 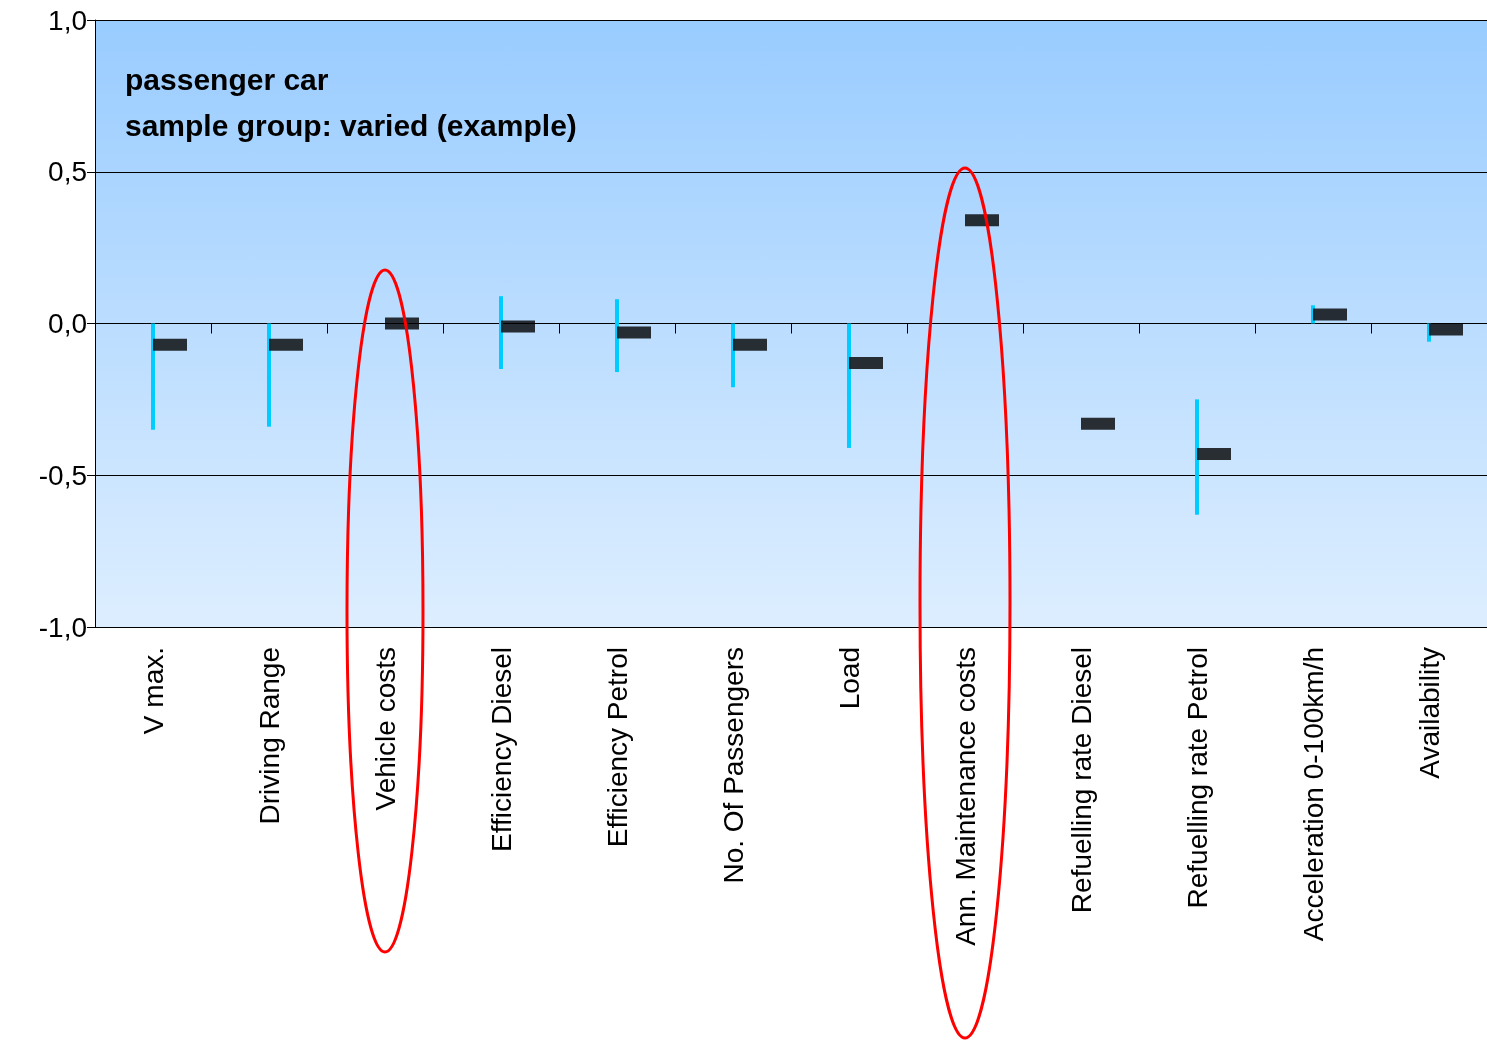 I want to click on y-tick-label: 0,0, so click(x=67, y=323).